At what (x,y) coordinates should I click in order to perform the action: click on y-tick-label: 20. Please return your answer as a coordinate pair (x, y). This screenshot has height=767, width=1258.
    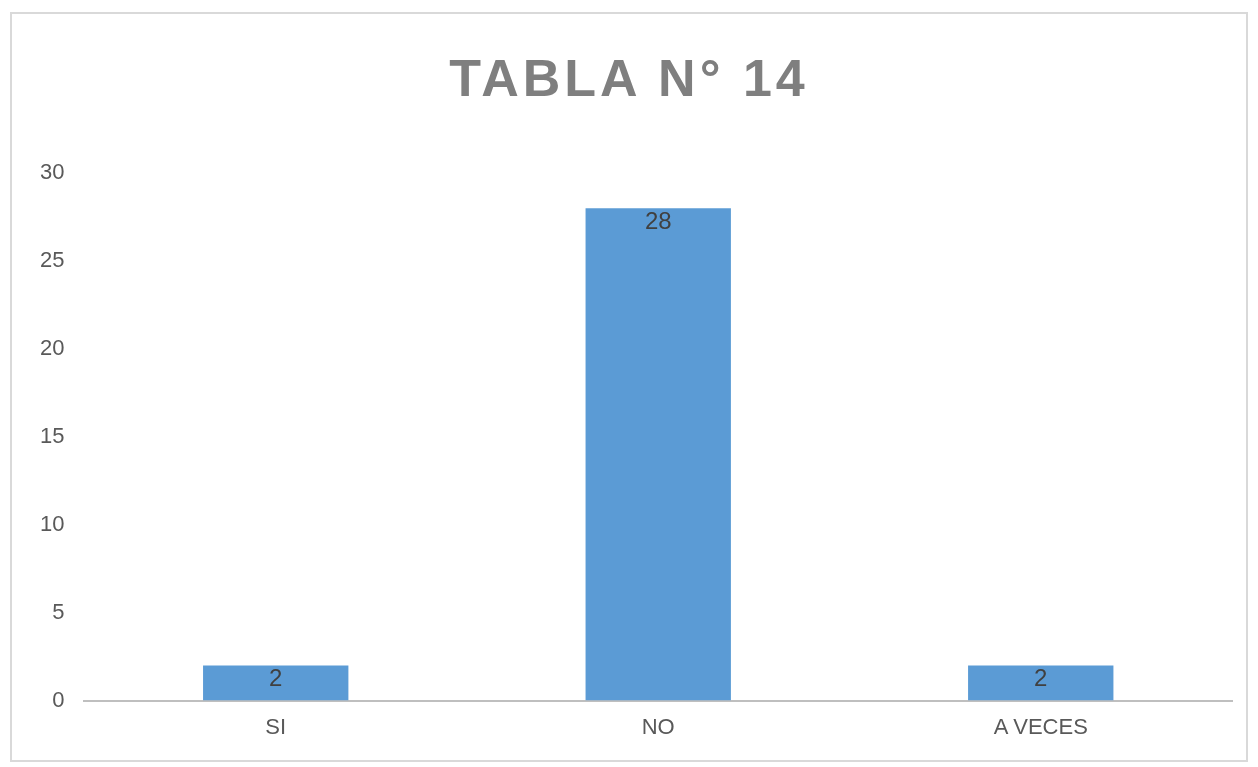
    Looking at the image, I should click on (52, 348).